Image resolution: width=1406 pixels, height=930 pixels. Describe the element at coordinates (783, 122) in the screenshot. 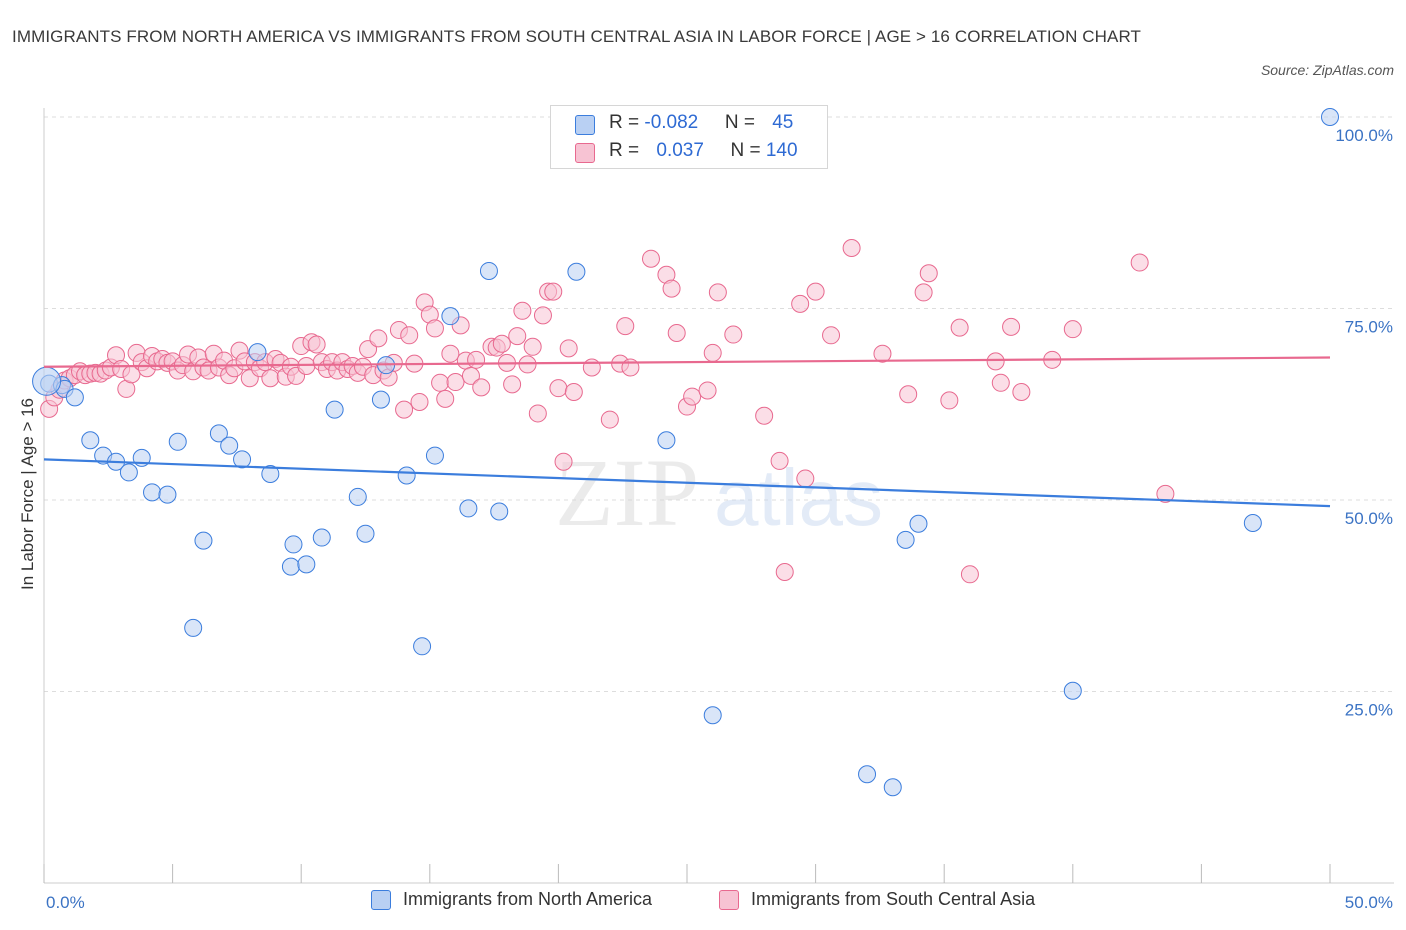

I see `legend-n-value: 45` at that location.